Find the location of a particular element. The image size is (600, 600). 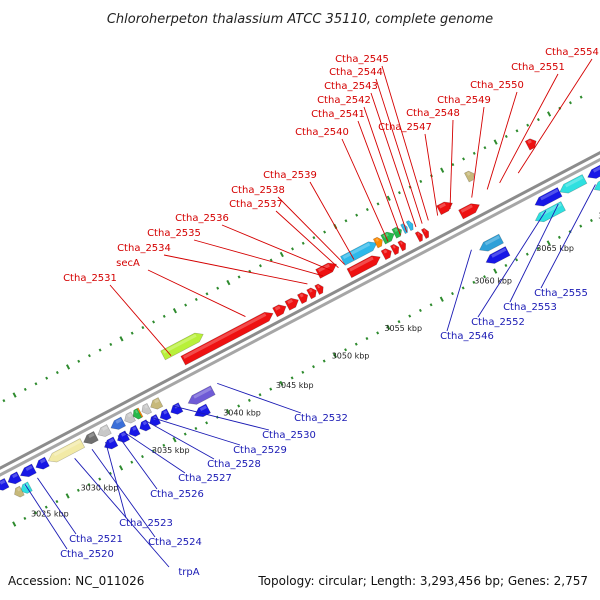

gene-label: Ctha_2538 is located at coordinates (258, 190).